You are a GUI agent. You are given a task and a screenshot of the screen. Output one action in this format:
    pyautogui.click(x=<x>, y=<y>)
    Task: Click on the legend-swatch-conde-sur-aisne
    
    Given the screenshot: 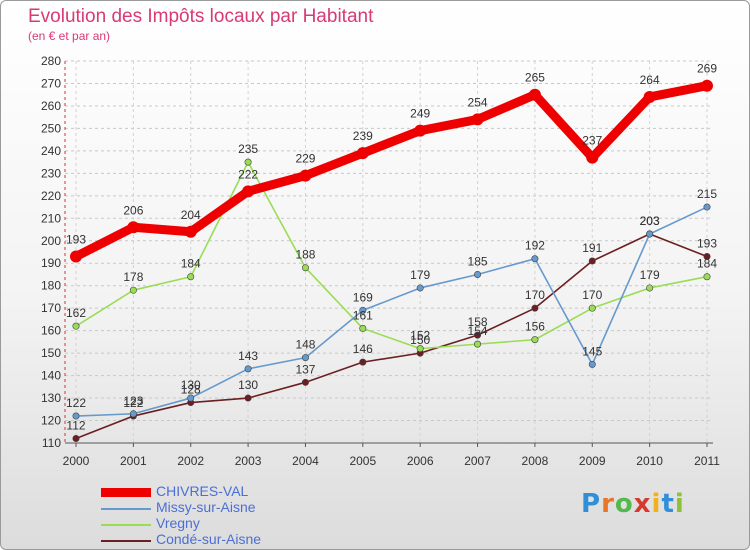 What is the action you would take?
    pyautogui.click(x=126, y=541)
    